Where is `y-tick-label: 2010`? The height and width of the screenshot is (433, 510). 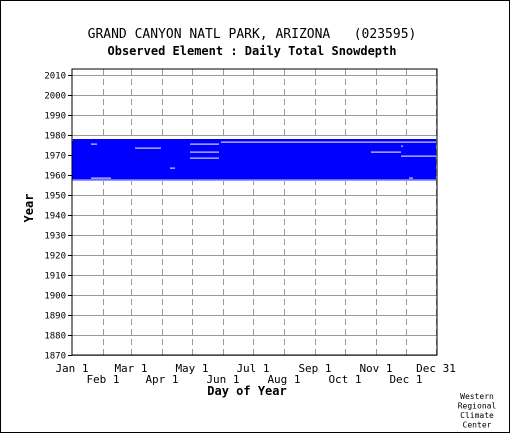
y-tick-label: 2010 is located at coordinates (55, 77).